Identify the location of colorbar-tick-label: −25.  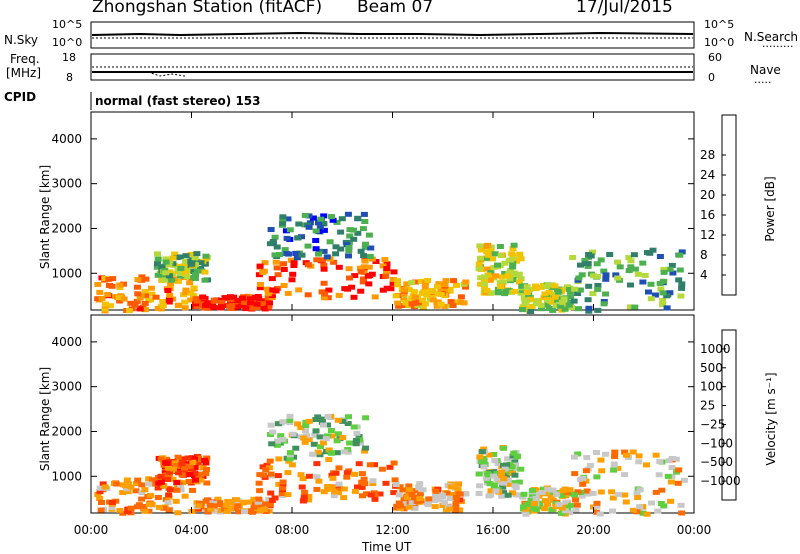
(712, 424).